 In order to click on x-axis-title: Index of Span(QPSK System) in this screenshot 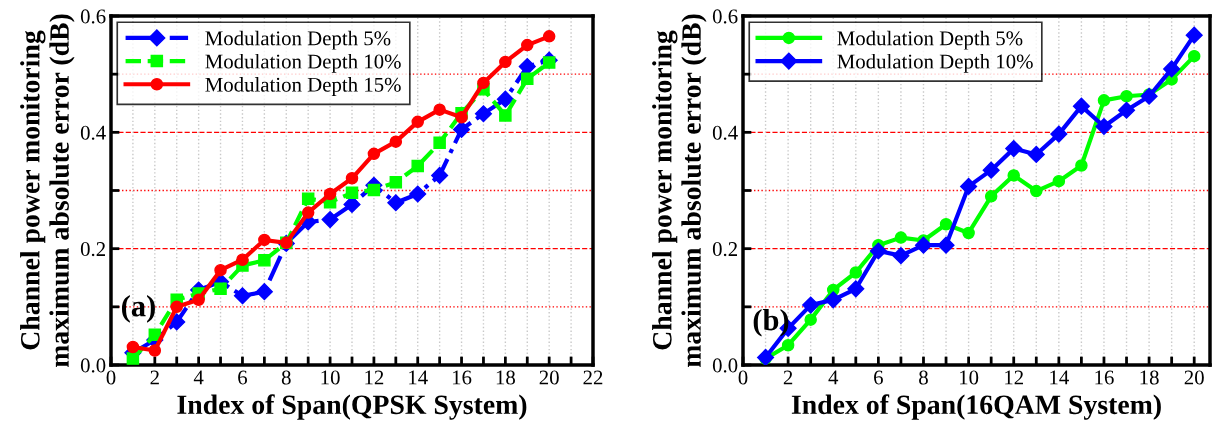, I will do `click(352, 407)`.